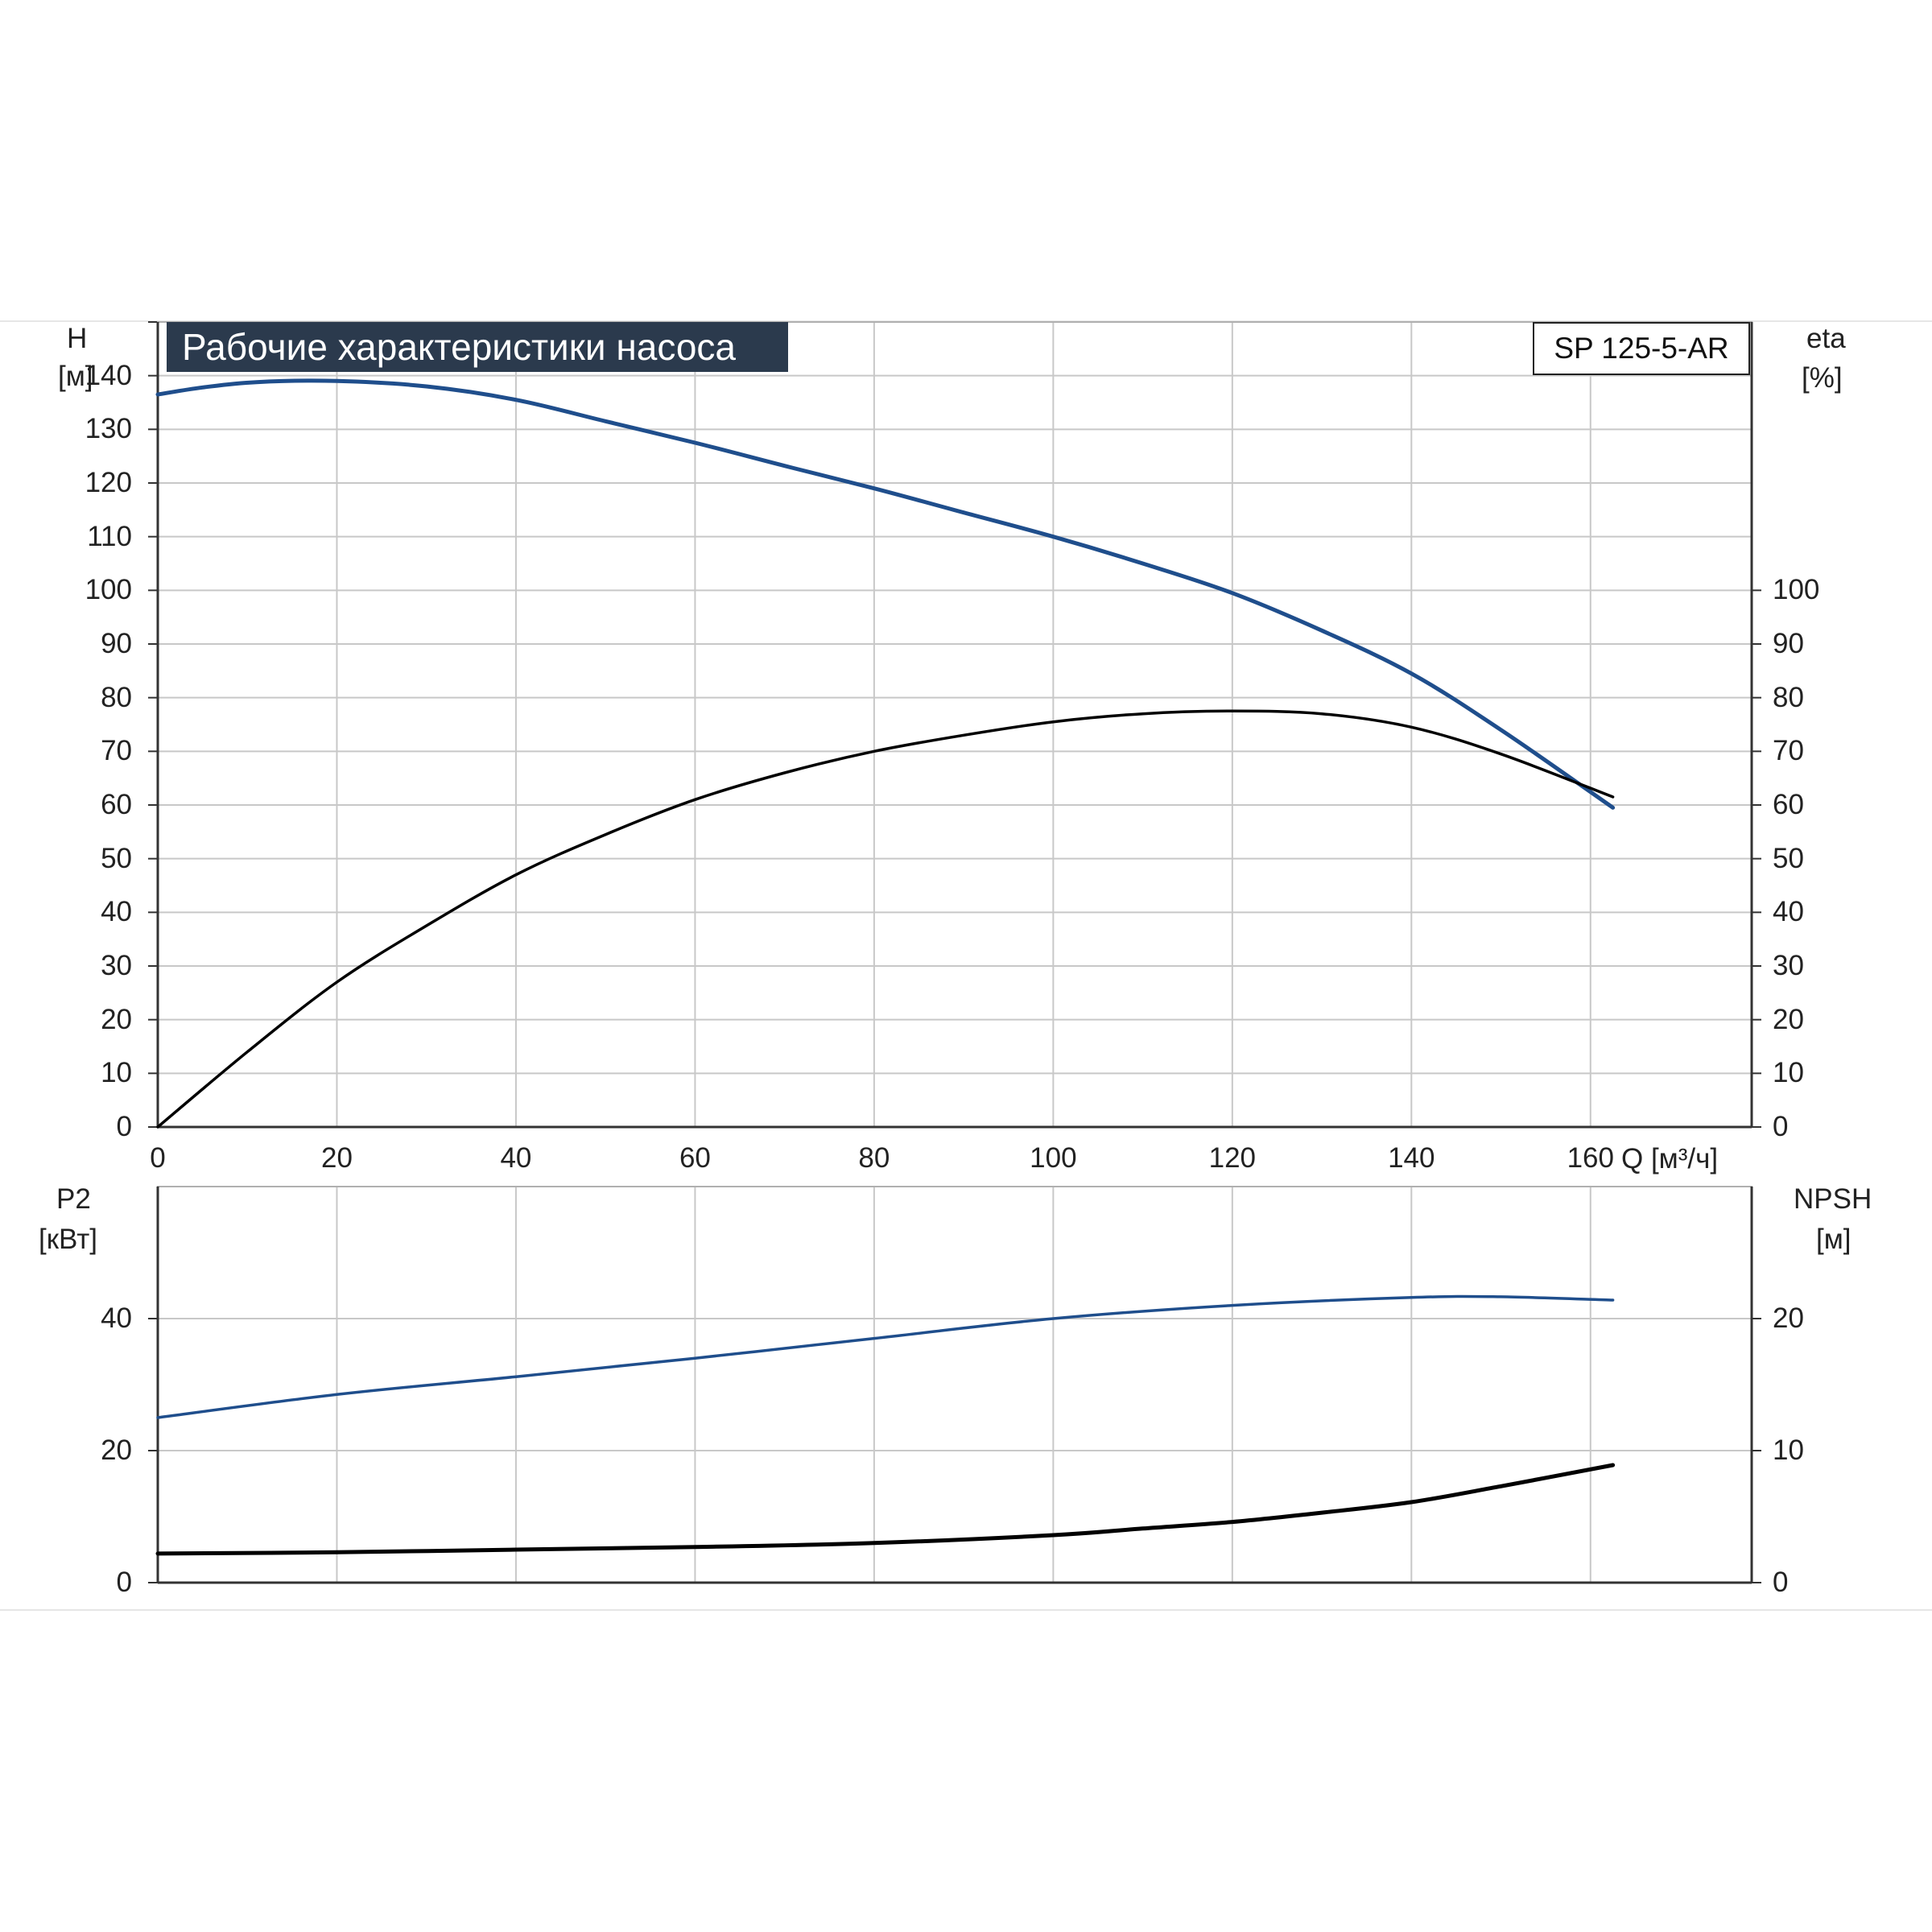 Image resolution: width=1932 pixels, height=1932 pixels. Describe the element at coordinates (885, 1509) in the screenshot. I see `npsh-curve` at that location.